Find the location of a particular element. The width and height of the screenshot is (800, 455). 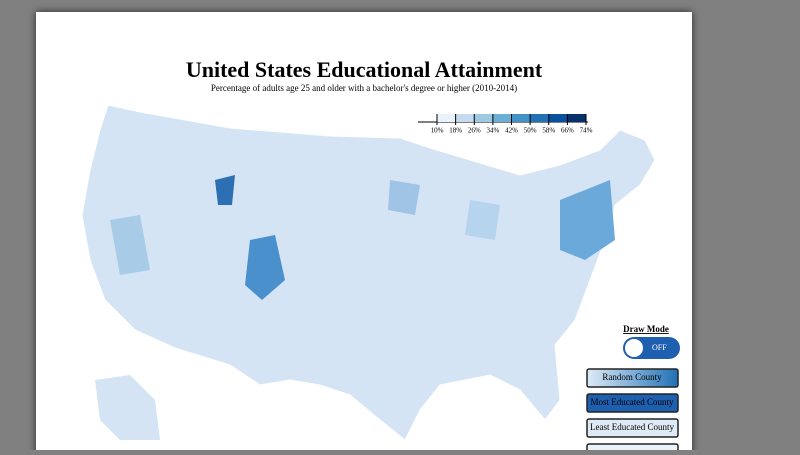

draw-mode-label: Draw Mode is located at coordinates (646, 329).